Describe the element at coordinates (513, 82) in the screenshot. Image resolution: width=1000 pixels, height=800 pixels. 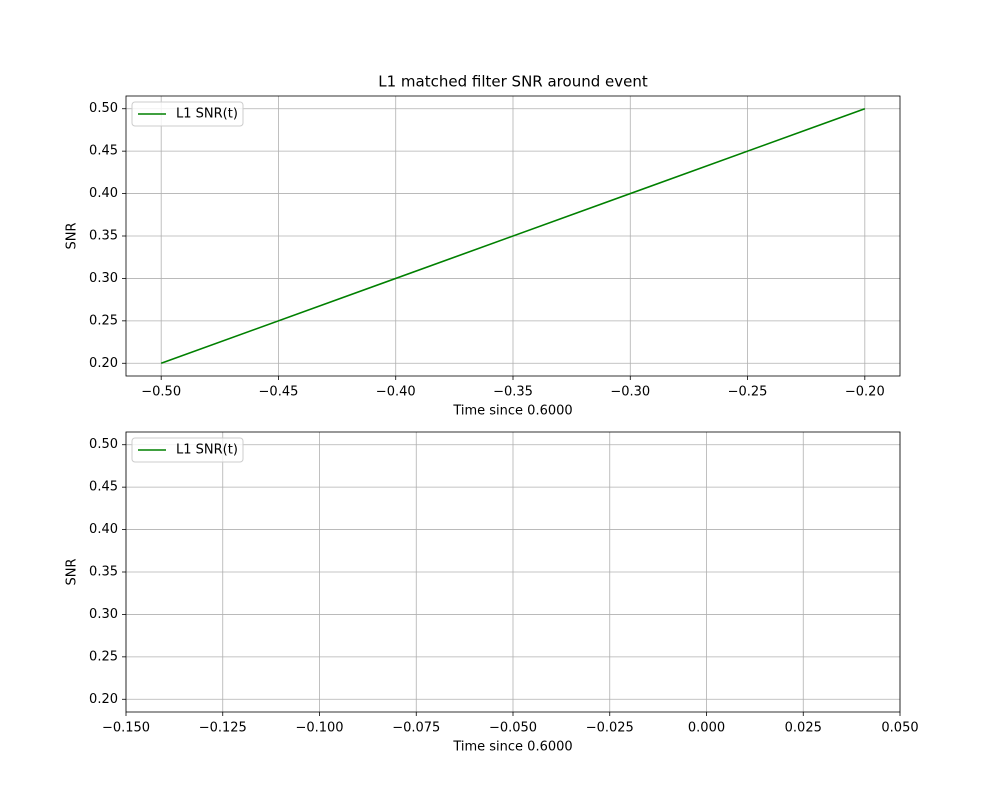
I see `chart-title: L1 matched filter SNR around event` at that location.